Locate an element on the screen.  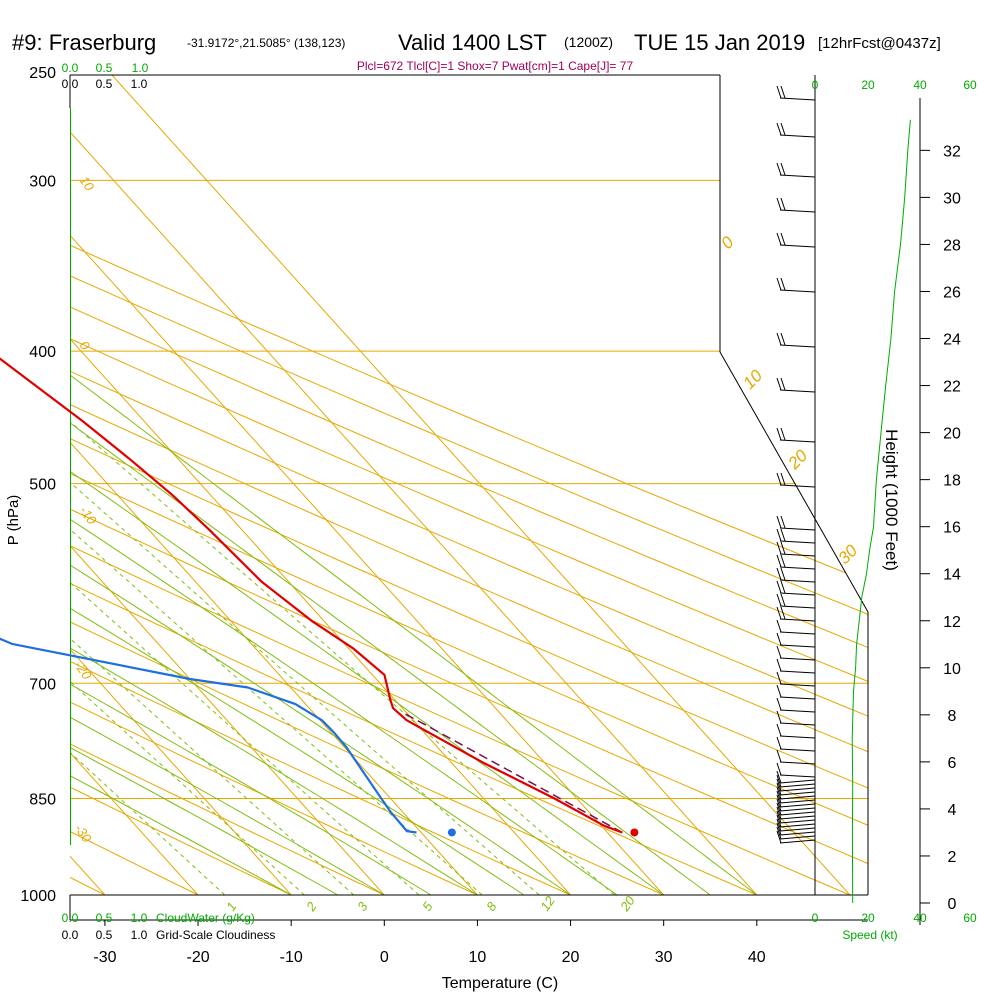
wind-speed-profile is located at coordinates (881, 511).